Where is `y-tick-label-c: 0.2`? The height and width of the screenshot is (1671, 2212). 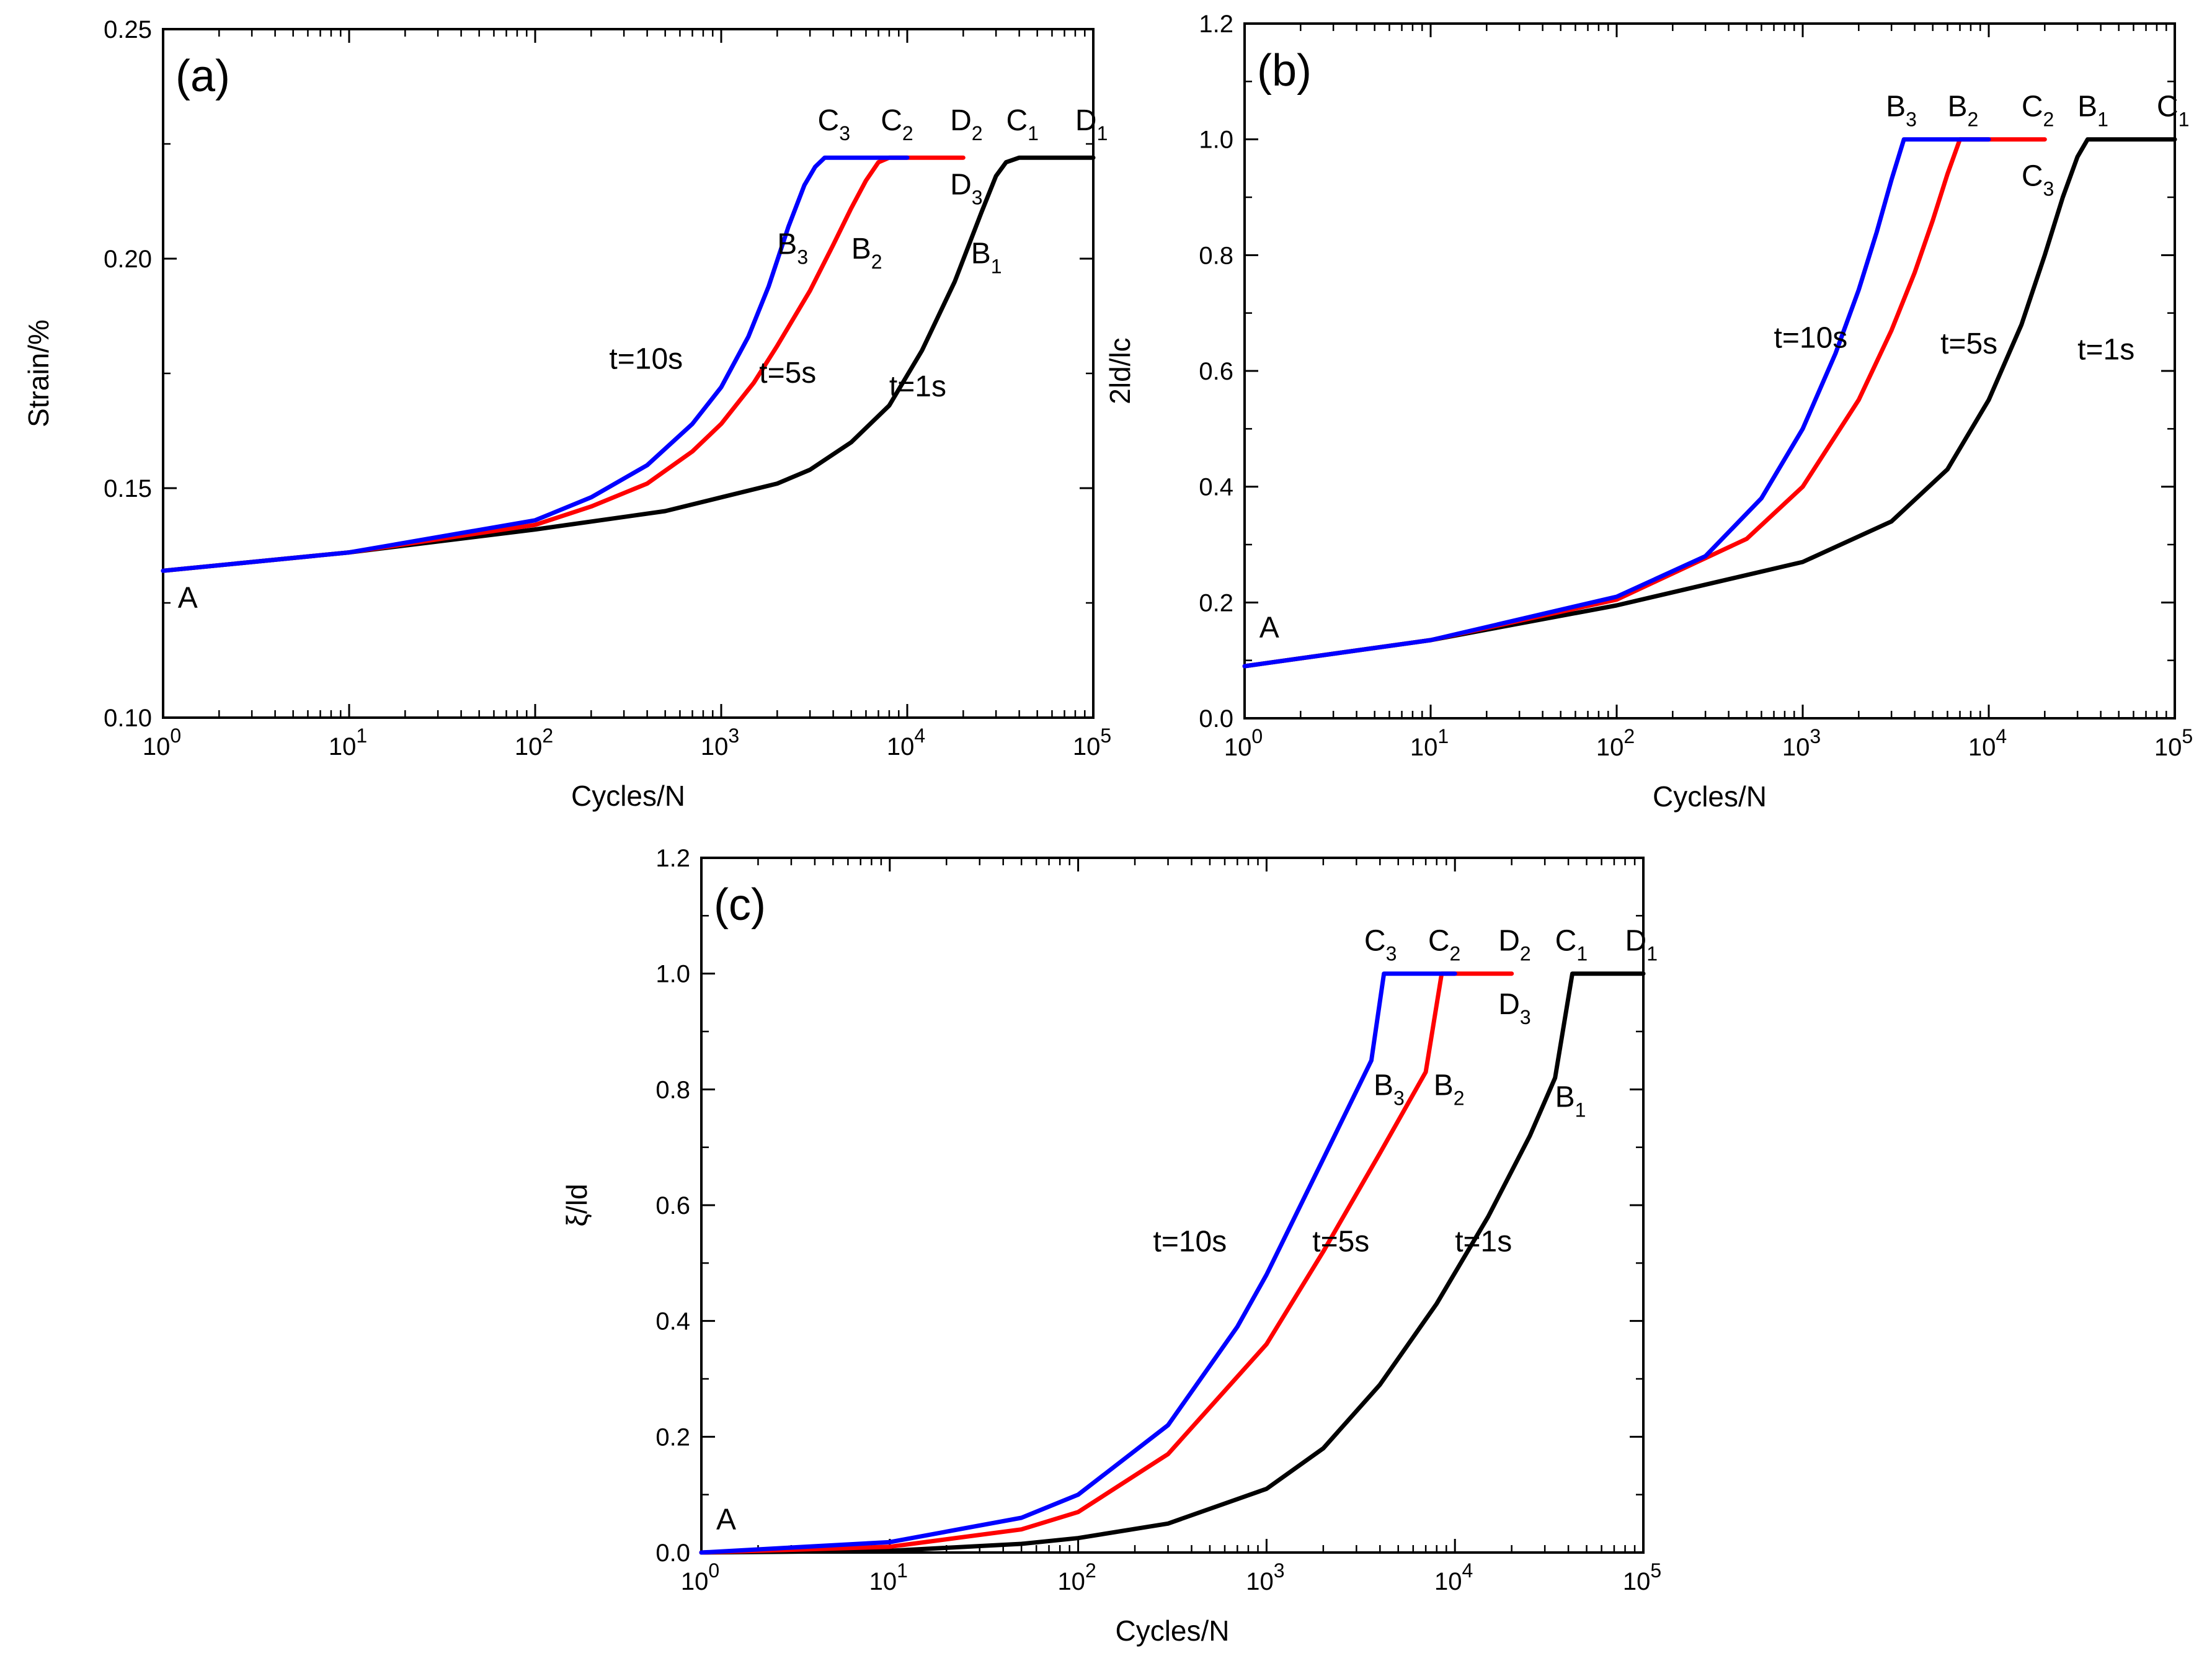
y-tick-label-c: 0.2 is located at coordinates (672, 1437).